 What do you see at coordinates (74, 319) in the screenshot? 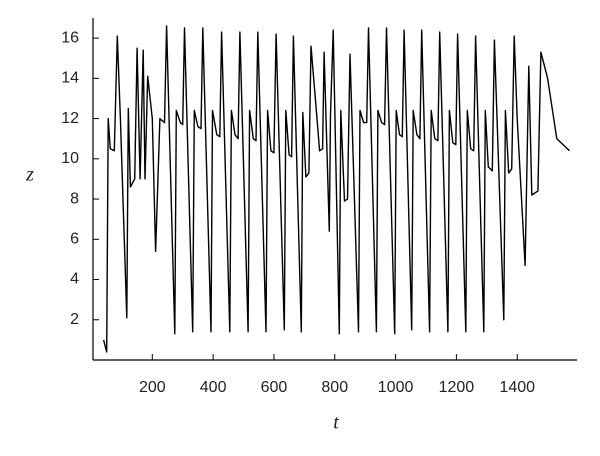
I see `y-tick-label: 2` at bounding box center [74, 319].